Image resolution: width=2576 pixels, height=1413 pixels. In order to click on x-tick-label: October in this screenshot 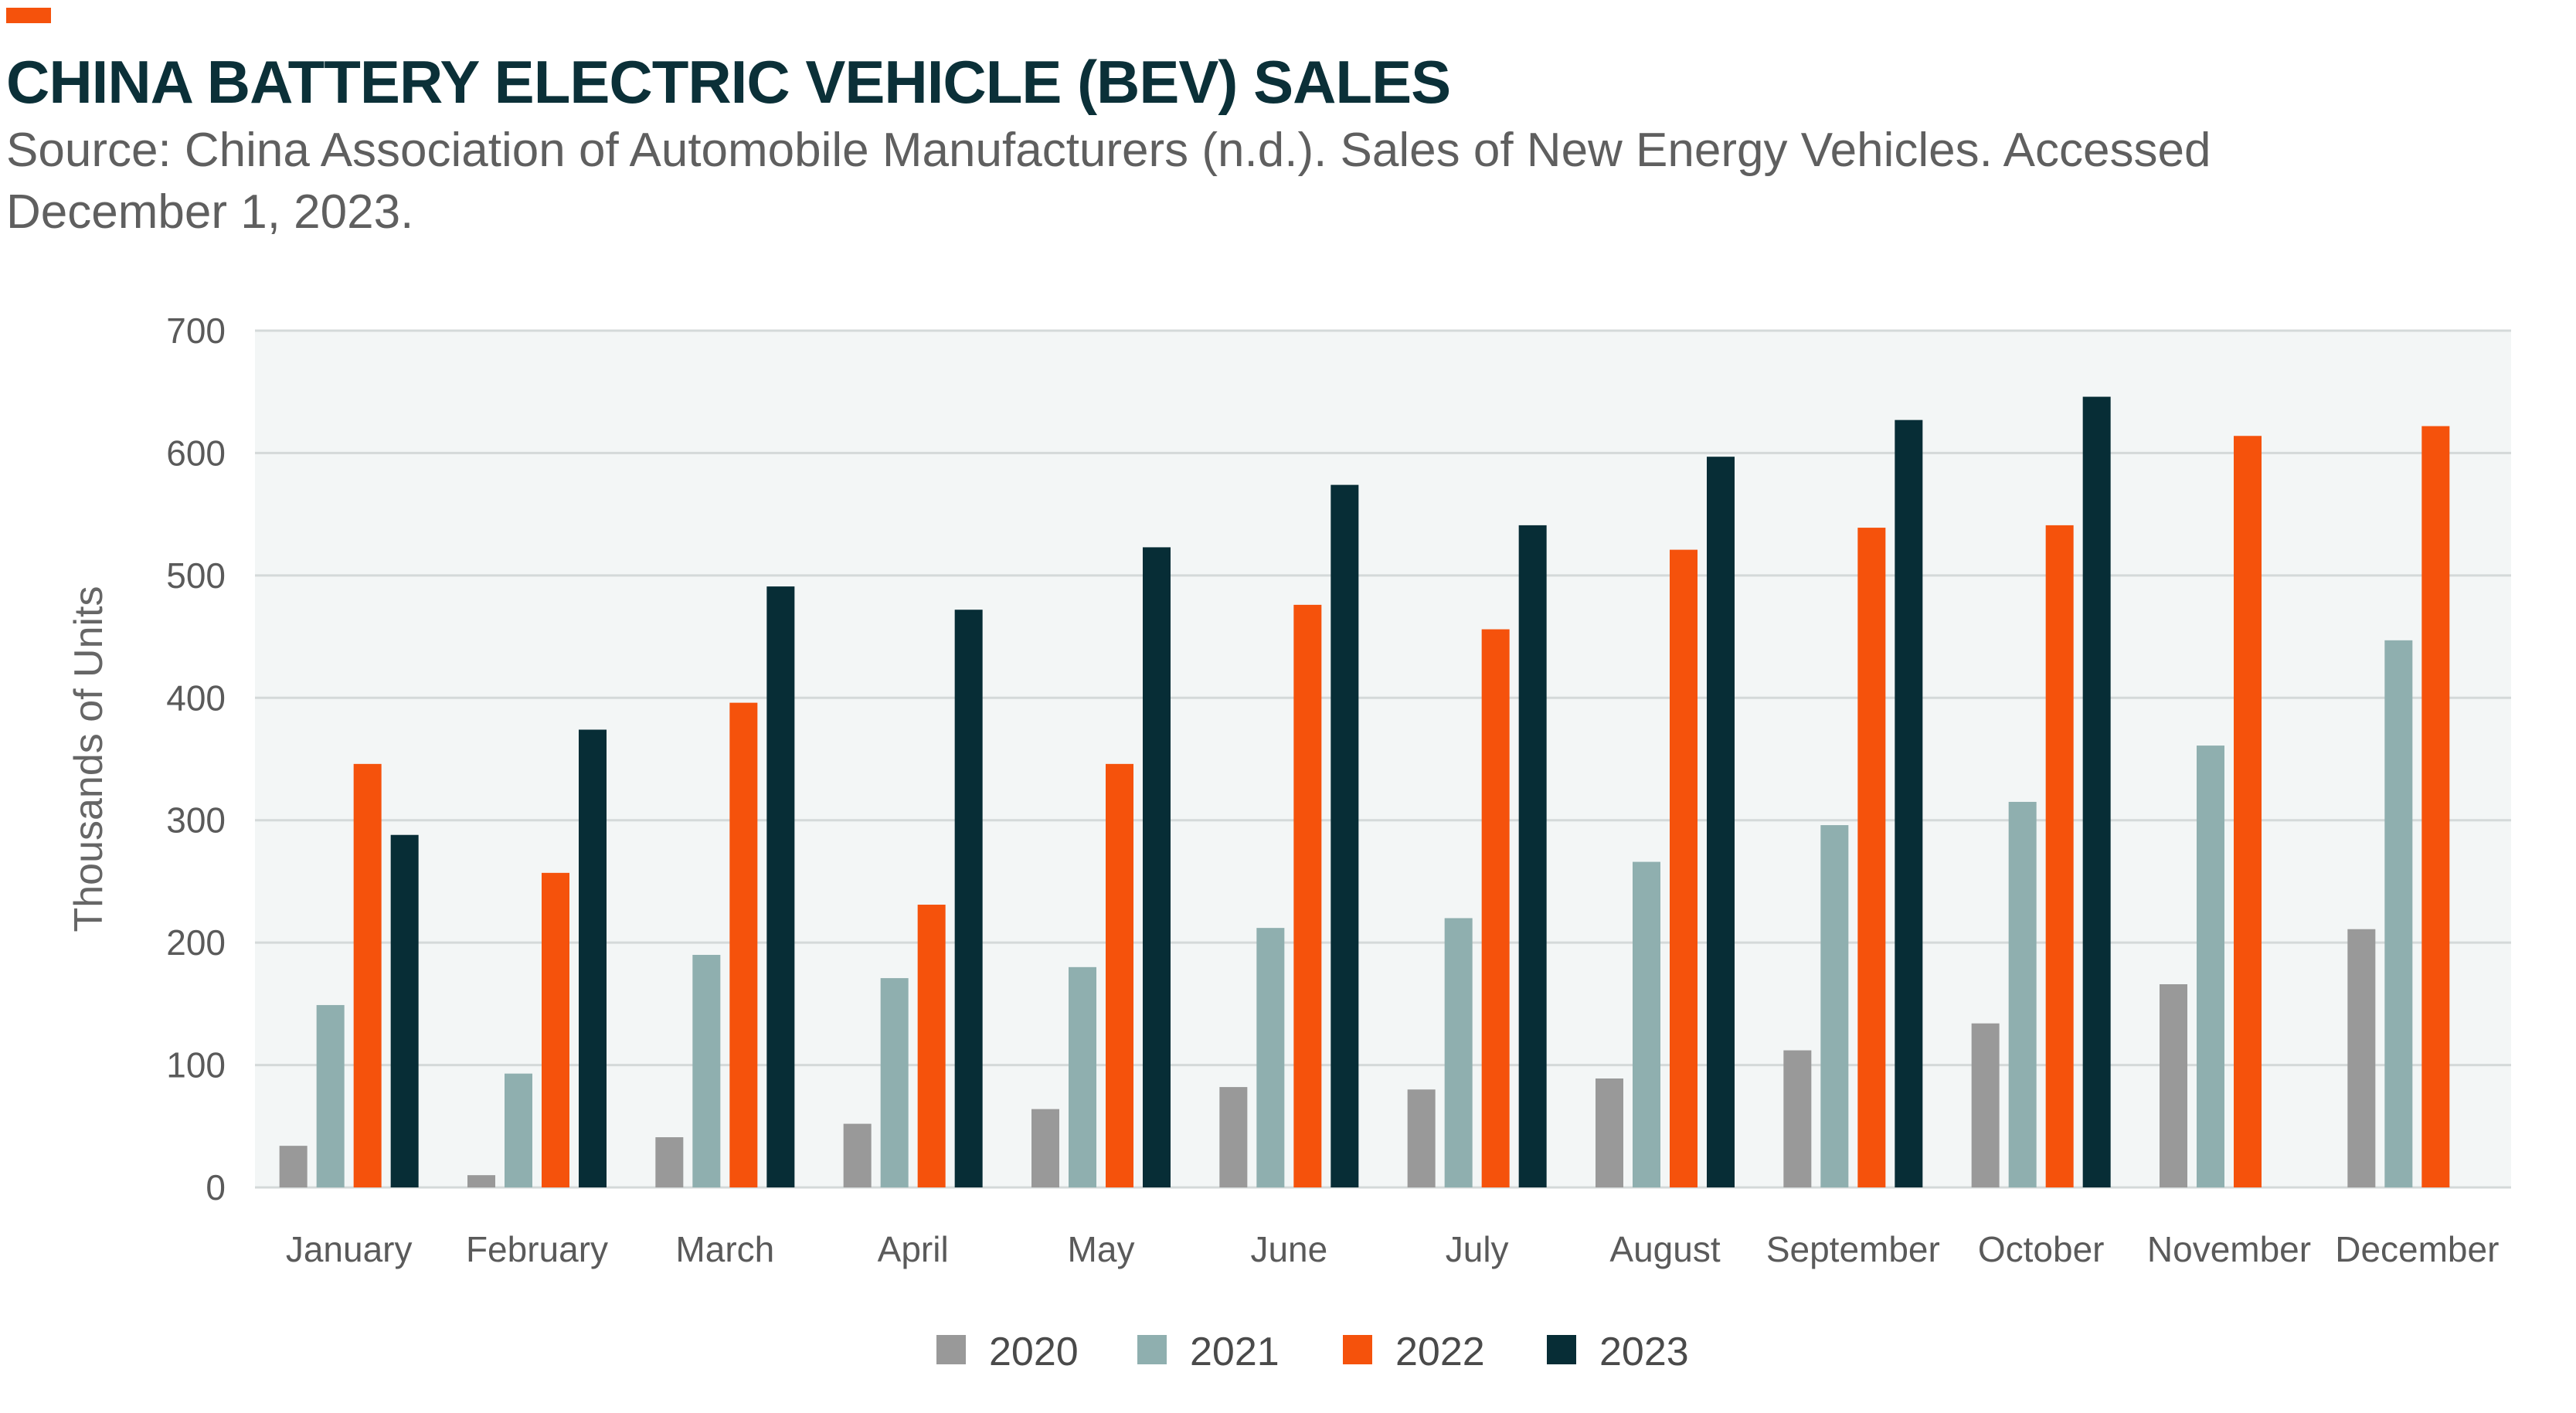, I will do `click(2041, 1249)`.